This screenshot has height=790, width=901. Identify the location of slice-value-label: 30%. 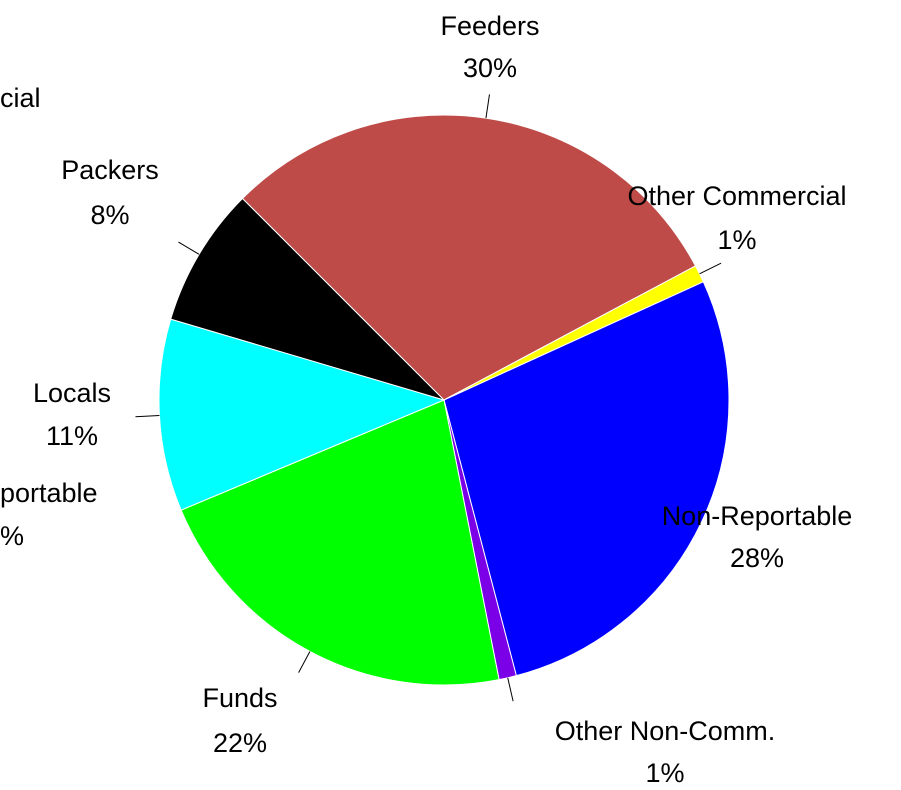
(490, 68).